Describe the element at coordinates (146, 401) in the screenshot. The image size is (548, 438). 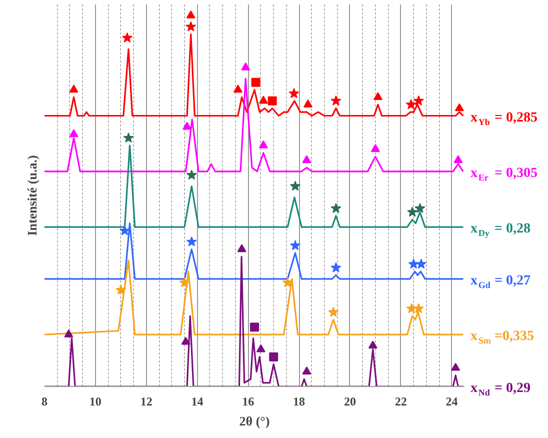
I see `x-tick-label: 12` at that location.